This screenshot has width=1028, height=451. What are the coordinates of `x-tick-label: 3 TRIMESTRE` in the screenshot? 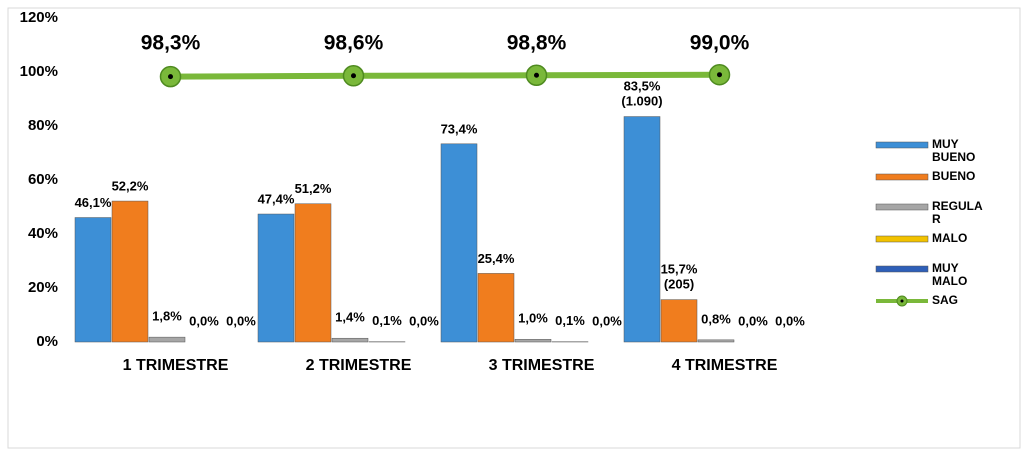 It's located at (542, 365).